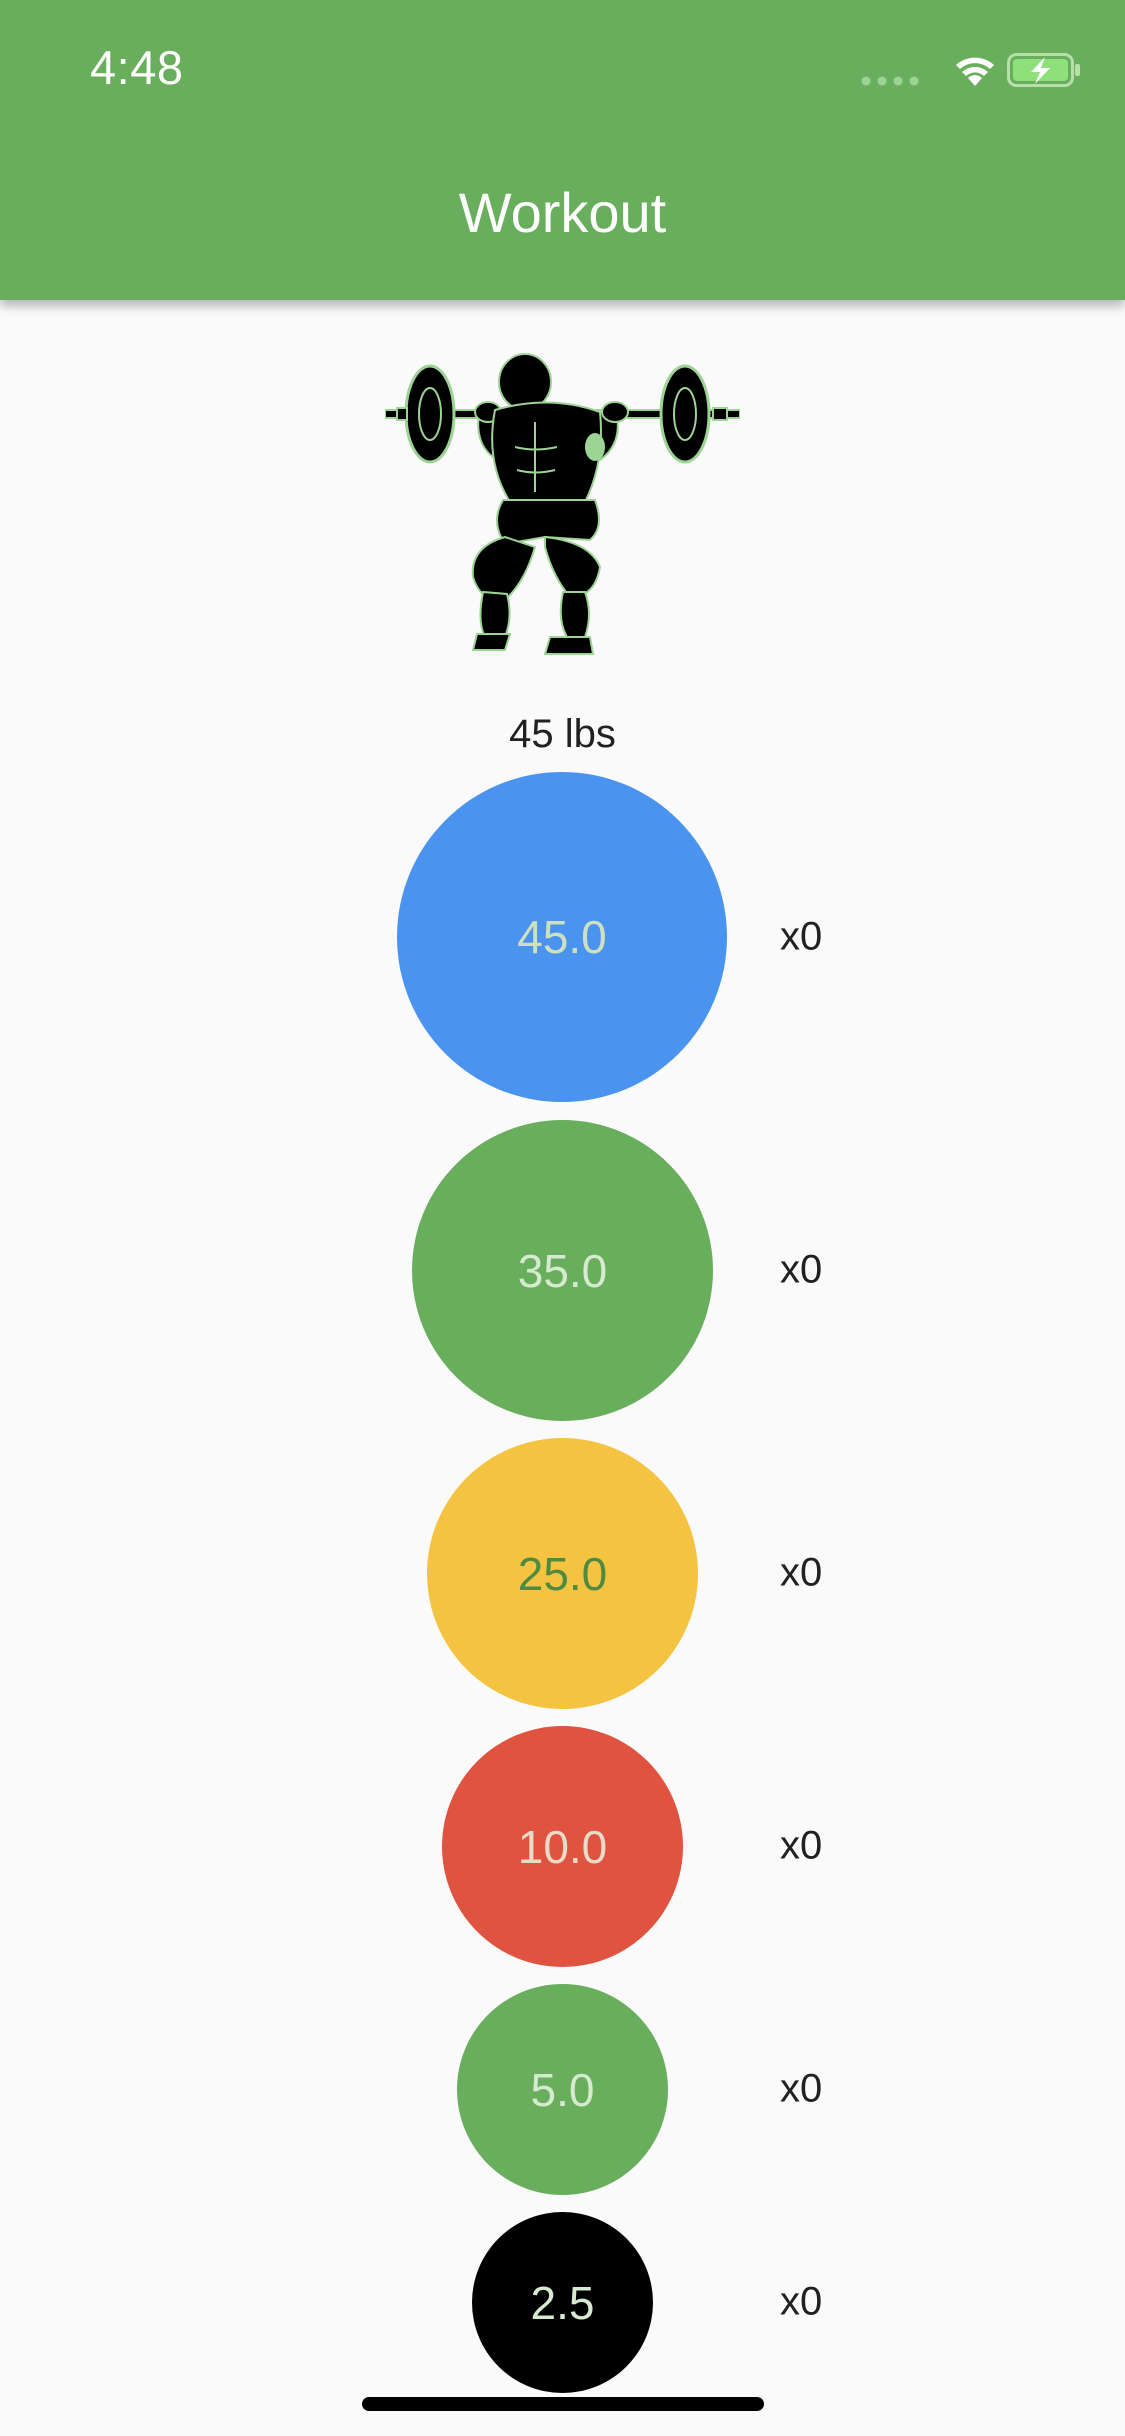  I want to click on plate-weight-label: 5.0, so click(562, 2089).